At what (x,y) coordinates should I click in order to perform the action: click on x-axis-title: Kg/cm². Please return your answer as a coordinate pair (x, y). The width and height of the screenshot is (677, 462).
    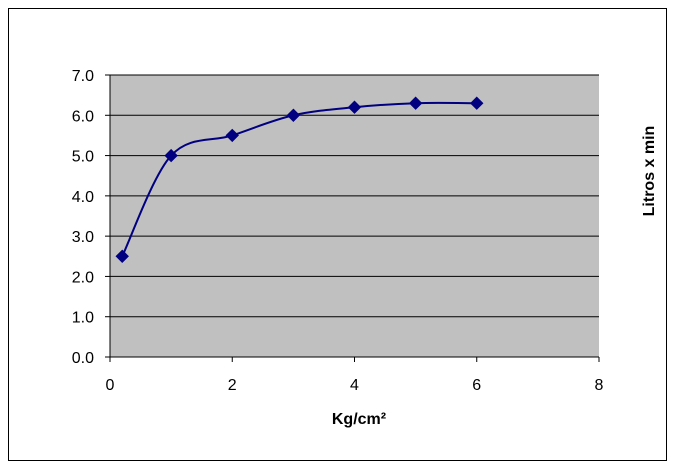
    Looking at the image, I should click on (359, 419).